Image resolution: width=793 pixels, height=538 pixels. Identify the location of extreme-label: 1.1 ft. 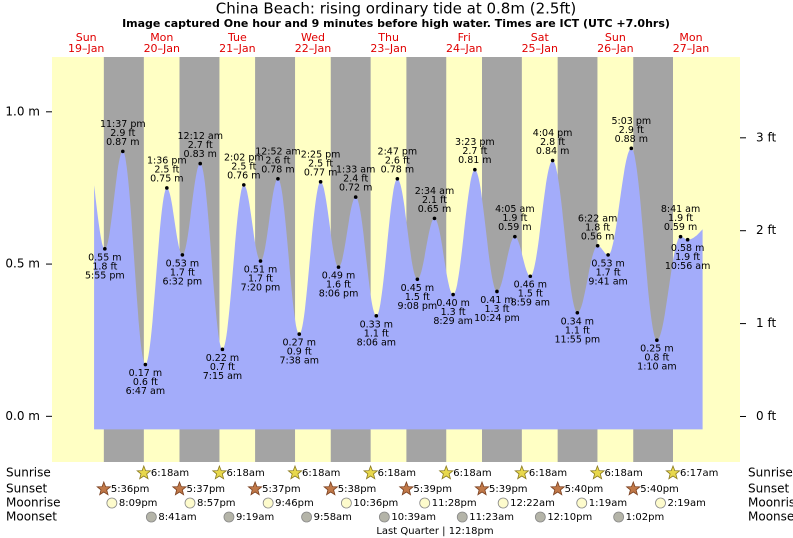
(376, 333).